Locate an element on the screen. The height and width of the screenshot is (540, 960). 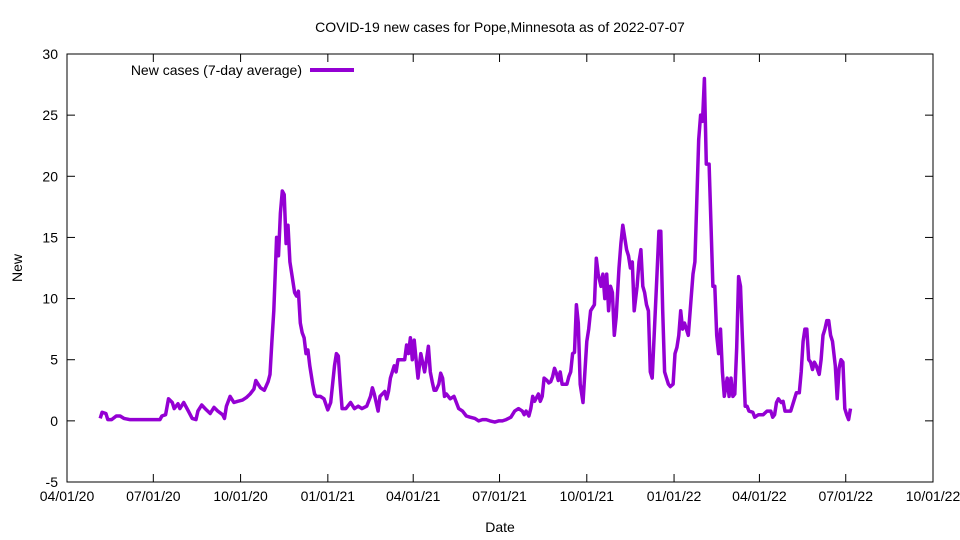
x-tick-label: 07/01/20 is located at coordinates (153, 496).